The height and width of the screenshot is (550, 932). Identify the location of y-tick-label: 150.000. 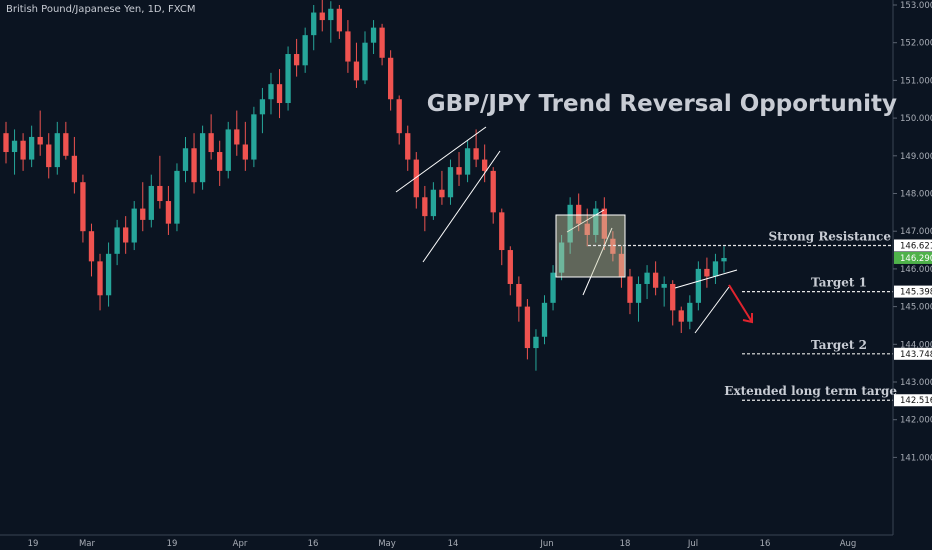
(916, 119).